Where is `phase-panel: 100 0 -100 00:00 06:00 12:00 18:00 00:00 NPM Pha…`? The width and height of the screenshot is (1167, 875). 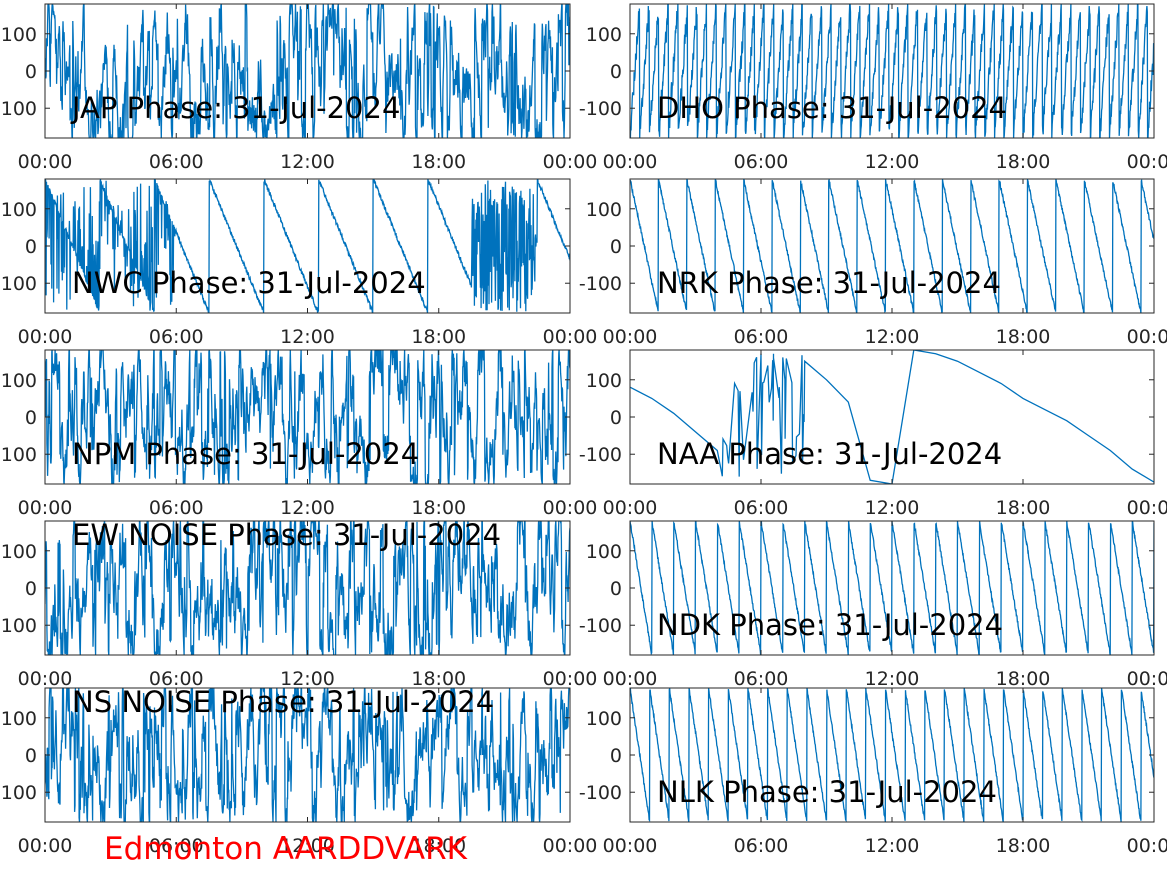
phase-panel: 100 0 -100 00:00 06:00 12:00 18:00 00:00 NPM Pha… is located at coordinates (299, 434).